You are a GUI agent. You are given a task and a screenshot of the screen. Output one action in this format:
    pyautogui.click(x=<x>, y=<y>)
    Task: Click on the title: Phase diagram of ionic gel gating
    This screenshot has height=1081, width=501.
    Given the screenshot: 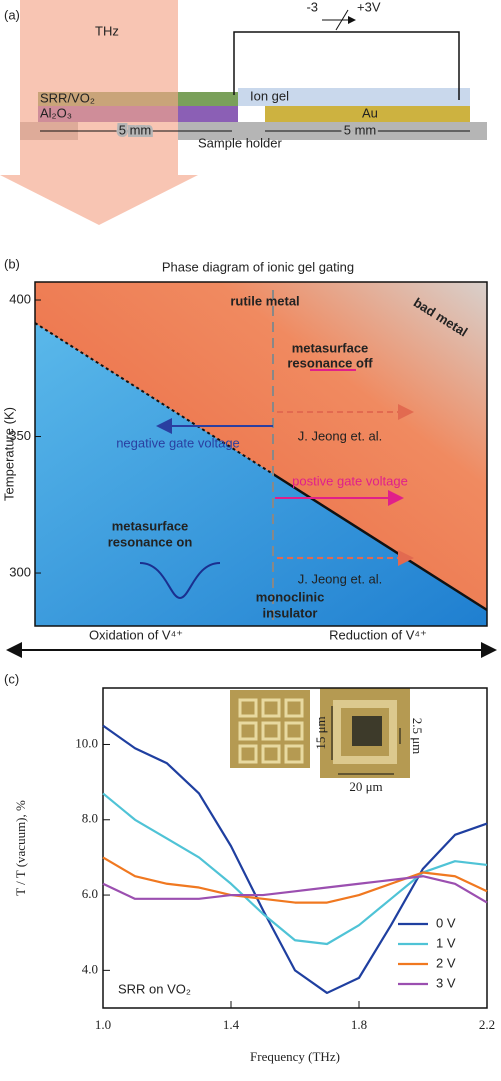 What is the action you would take?
    pyautogui.click(x=258, y=266)
    